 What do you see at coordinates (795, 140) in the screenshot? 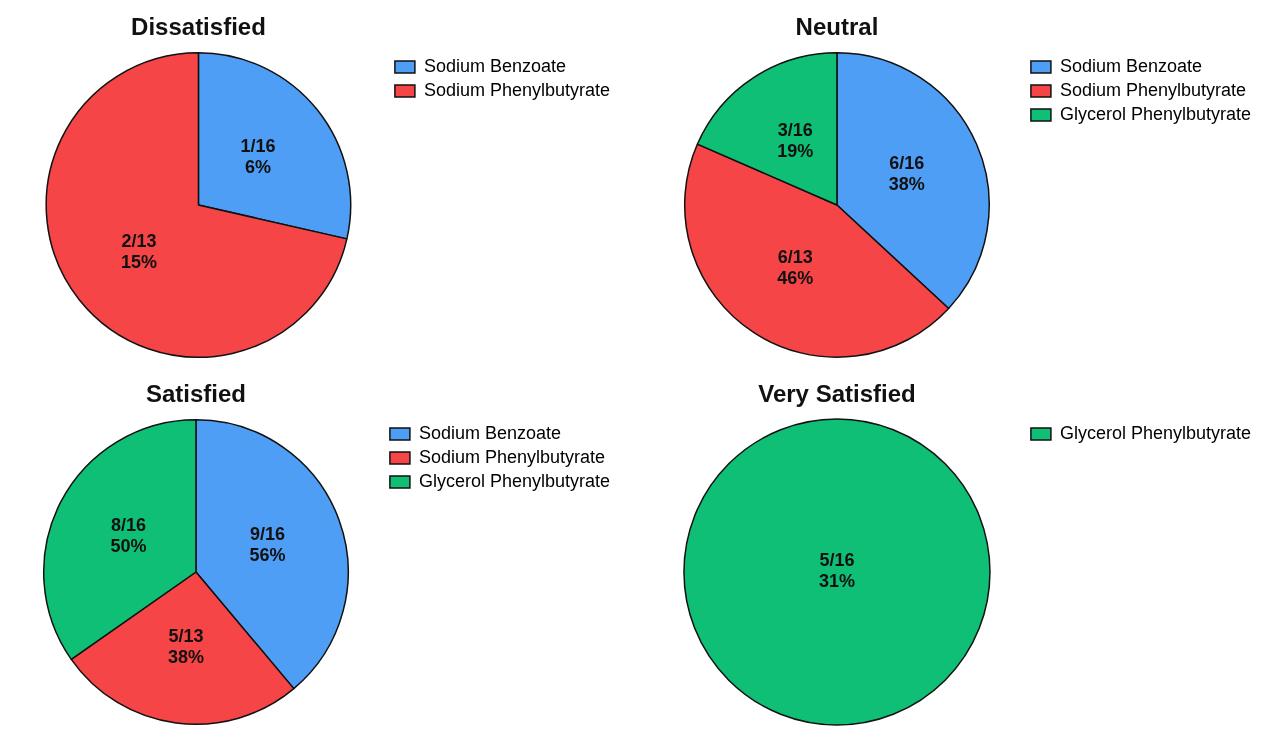
I see `data-label: 3/16 19%` at bounding box center [795, 140].